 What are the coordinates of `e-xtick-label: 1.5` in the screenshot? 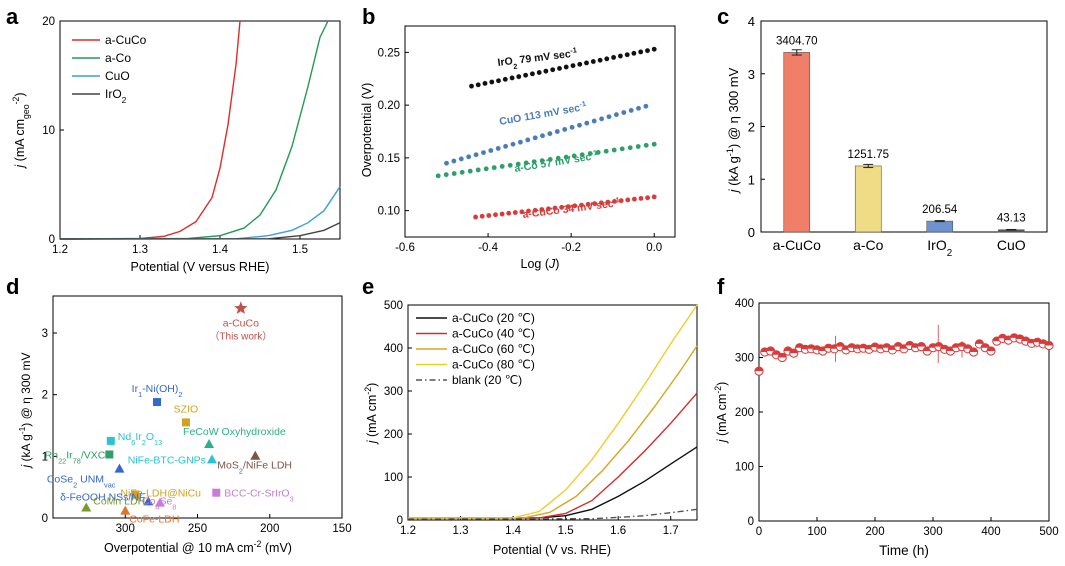 It's located at (566, 531).